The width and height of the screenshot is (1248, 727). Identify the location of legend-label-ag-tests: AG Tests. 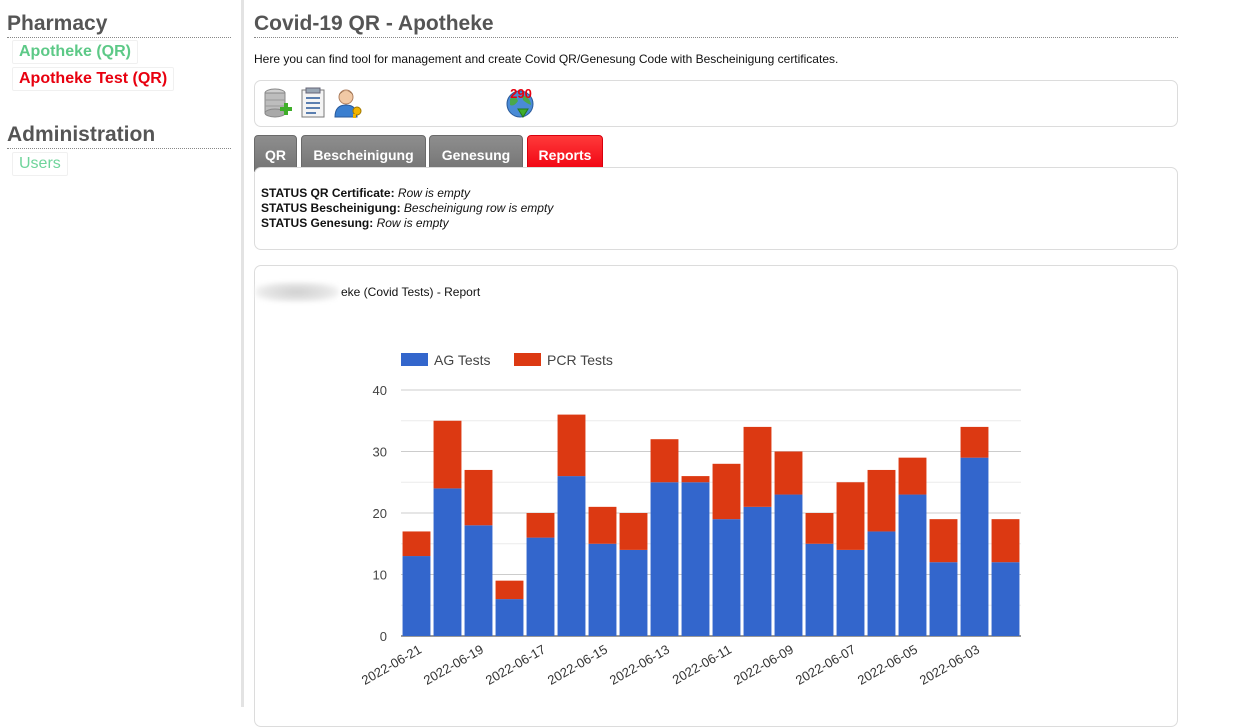
(462, 360).